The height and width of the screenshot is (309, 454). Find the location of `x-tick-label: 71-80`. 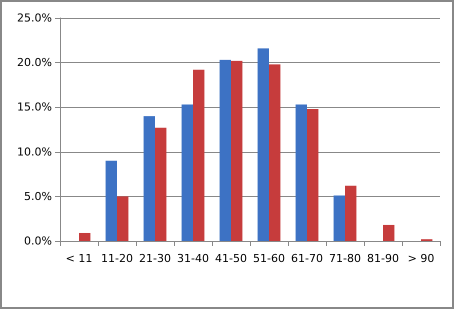

x-tick-label: 71-80 is located at coordinates (345, 258).